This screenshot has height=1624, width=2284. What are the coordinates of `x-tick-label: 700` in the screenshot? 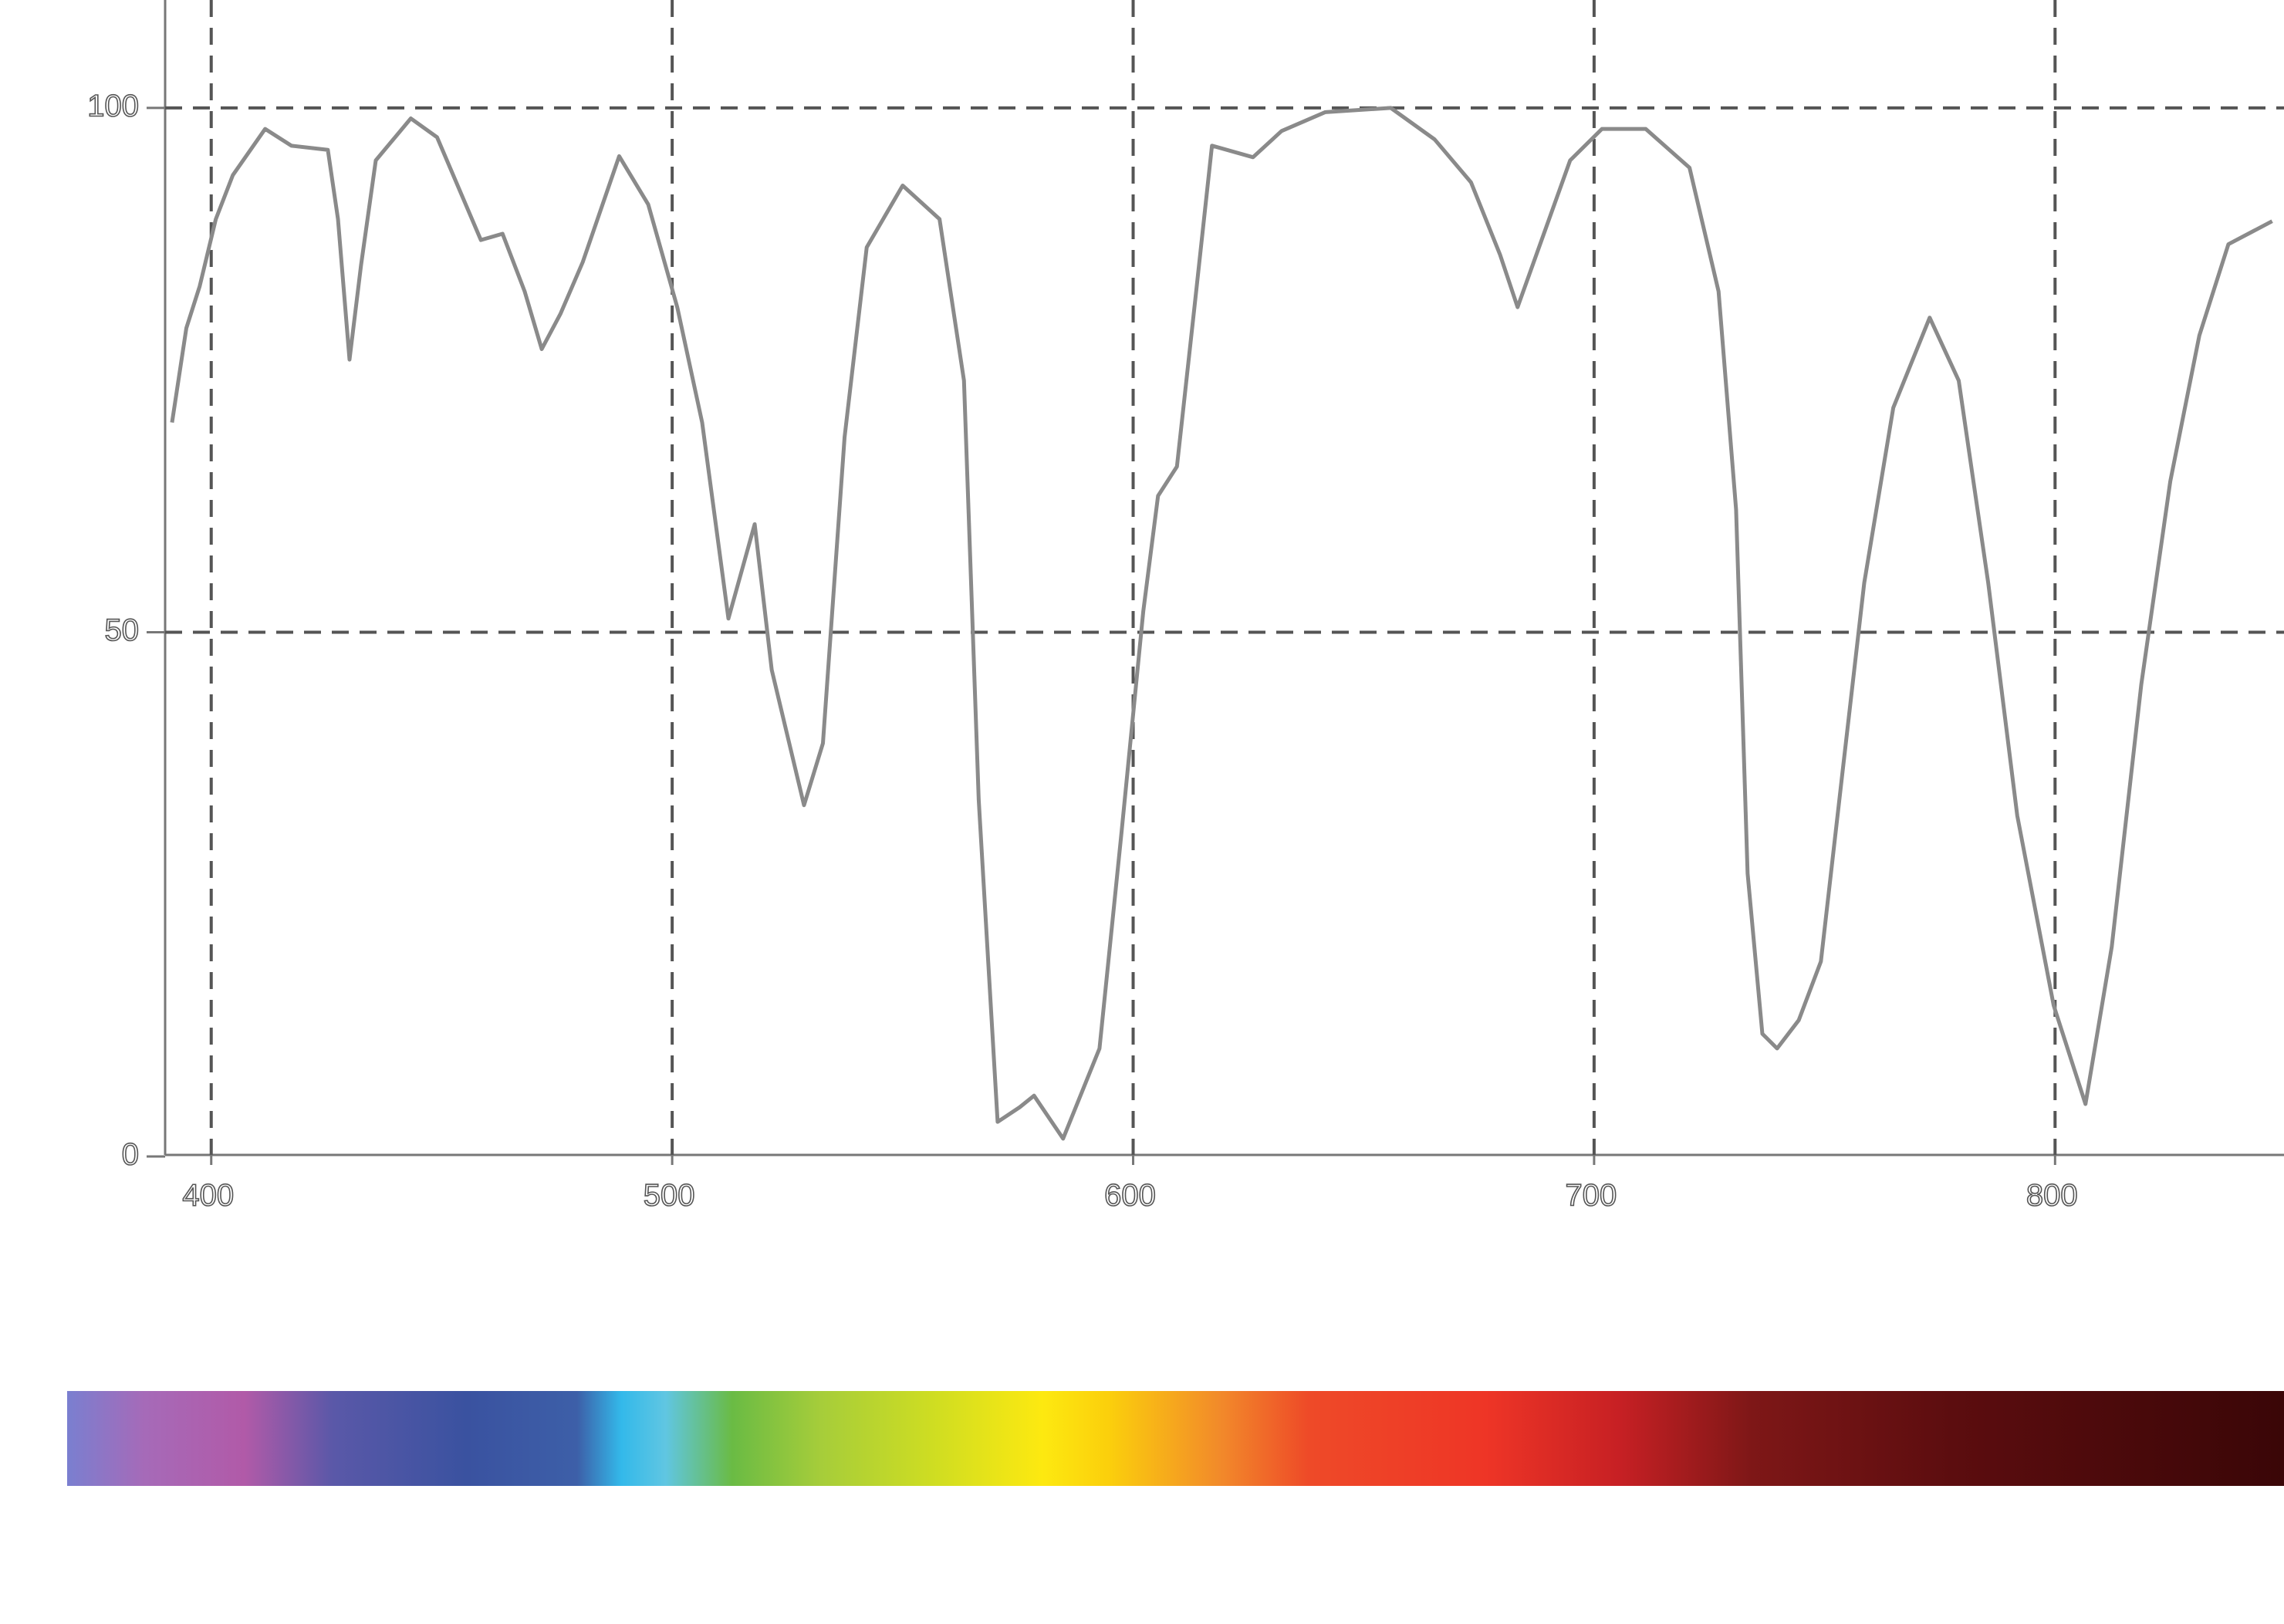 It's located at (1591, 1196).